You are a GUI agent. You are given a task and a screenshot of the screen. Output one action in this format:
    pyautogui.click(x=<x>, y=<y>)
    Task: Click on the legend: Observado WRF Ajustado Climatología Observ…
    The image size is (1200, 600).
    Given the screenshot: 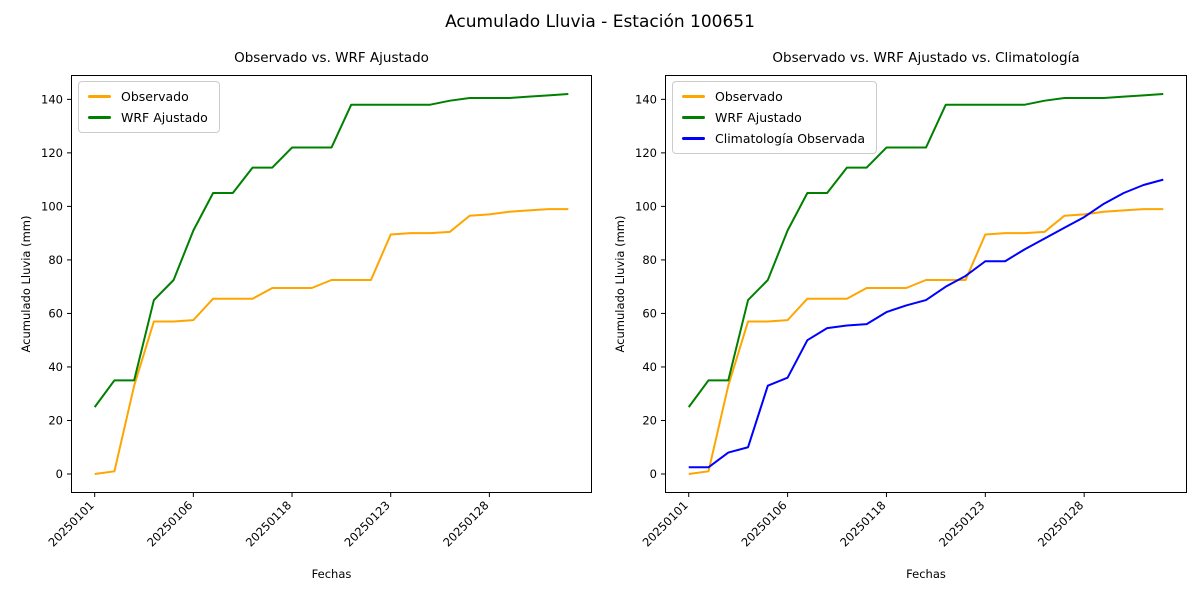 What is the action you would take?
    pyautogui.click(x=774, y=117)
    